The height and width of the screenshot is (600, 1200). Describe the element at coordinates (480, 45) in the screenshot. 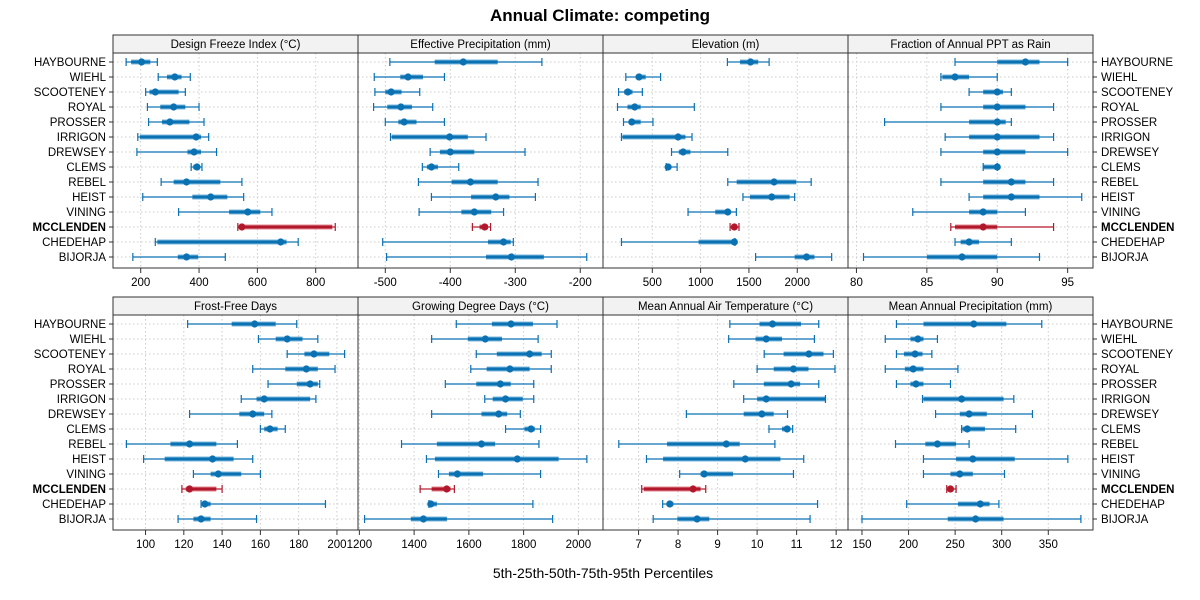

I see `panel-strip-title: Effective Precipitation (mm)` at that location.